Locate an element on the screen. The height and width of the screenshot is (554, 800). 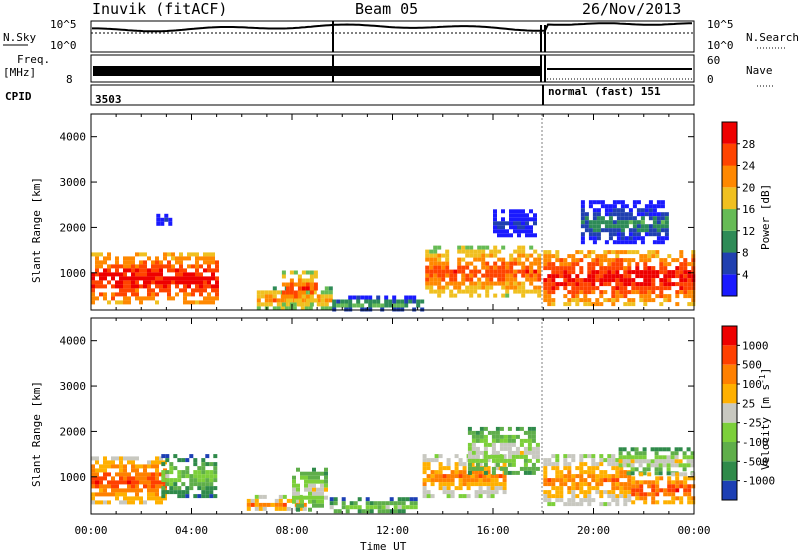
velocity-colorbar-segment is located at coordinates (729, 336).